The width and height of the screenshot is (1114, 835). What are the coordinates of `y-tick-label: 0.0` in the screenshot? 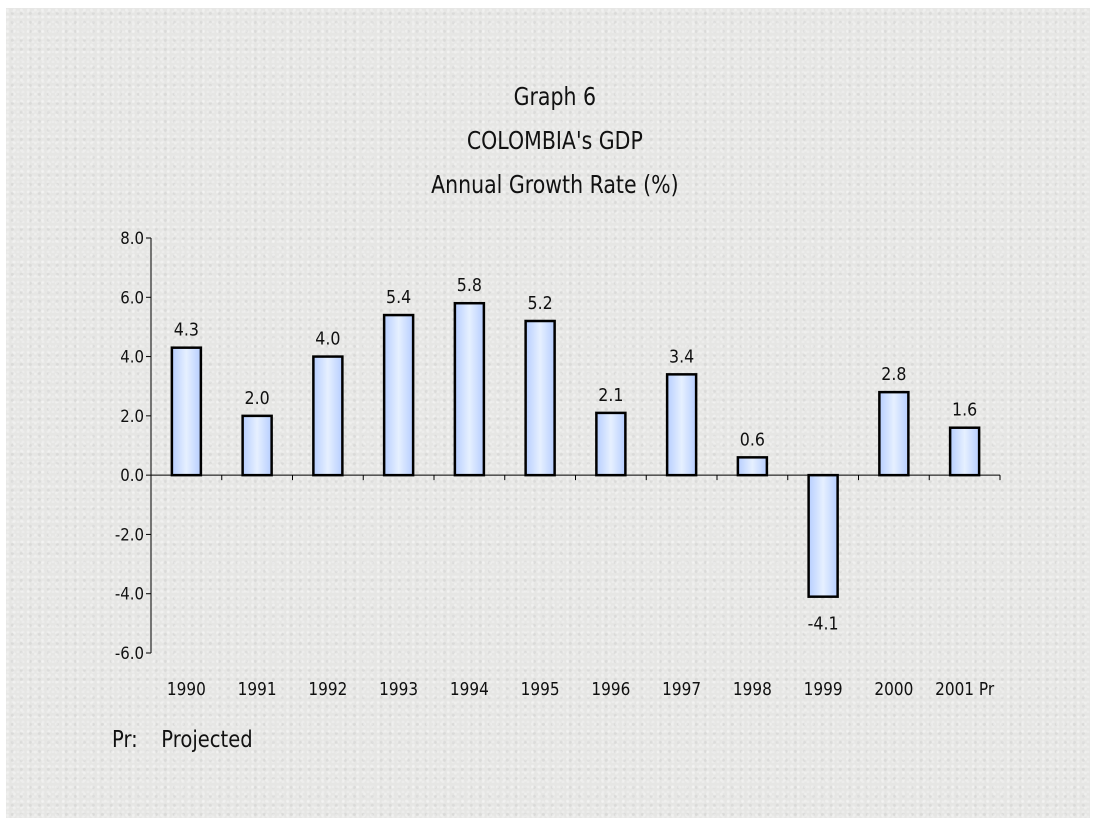 It's located at (132, 475).